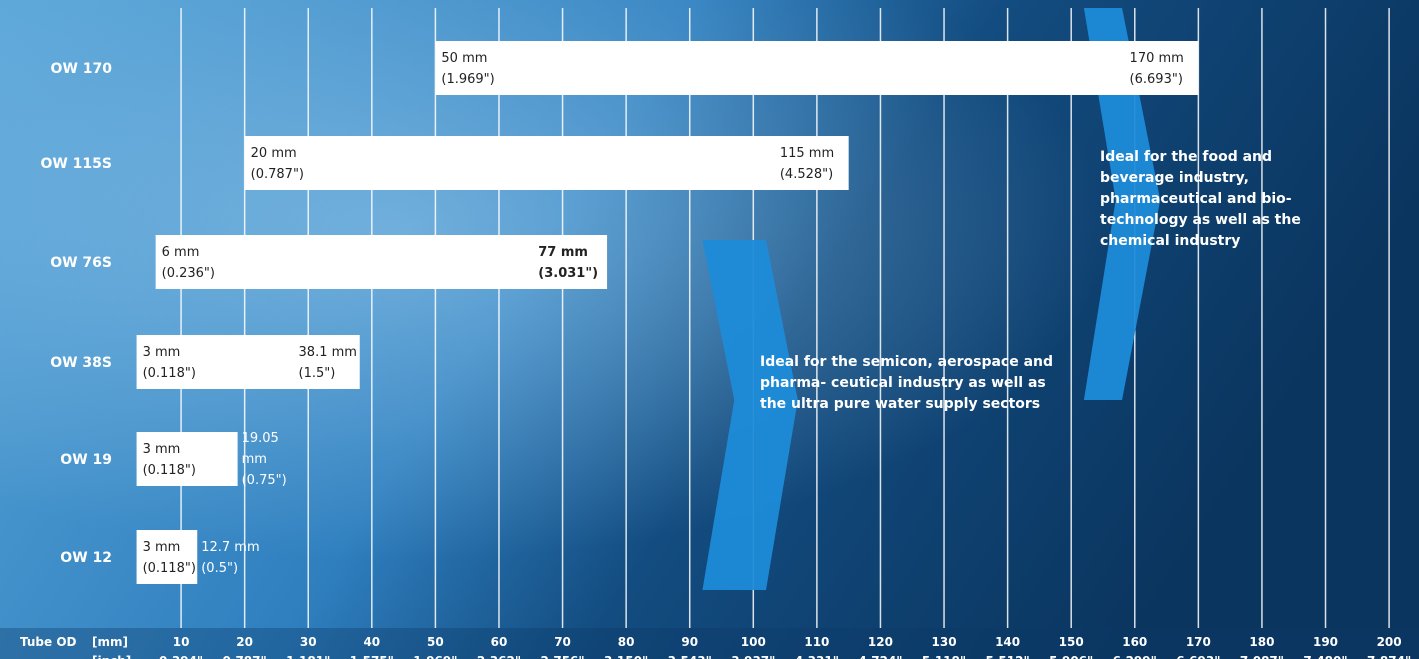 Image resolution: width=1419 pixels, height=659 pixels. What do you see at coordinates (81, 363) in the screenshot?
I see `category-label-3: OW 38S` at bounding box center [81, 363].